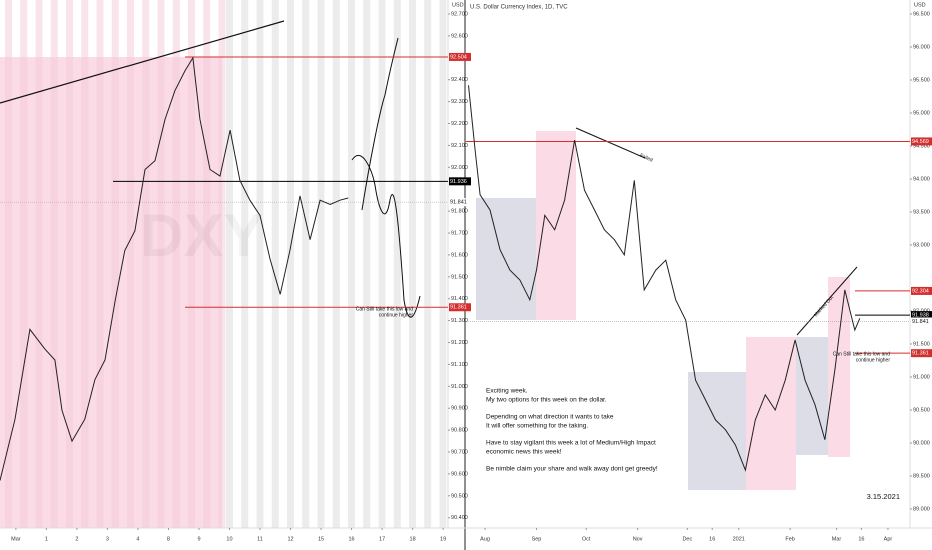  I want to click on y-tick-label: 92.400, so click(459, 80).